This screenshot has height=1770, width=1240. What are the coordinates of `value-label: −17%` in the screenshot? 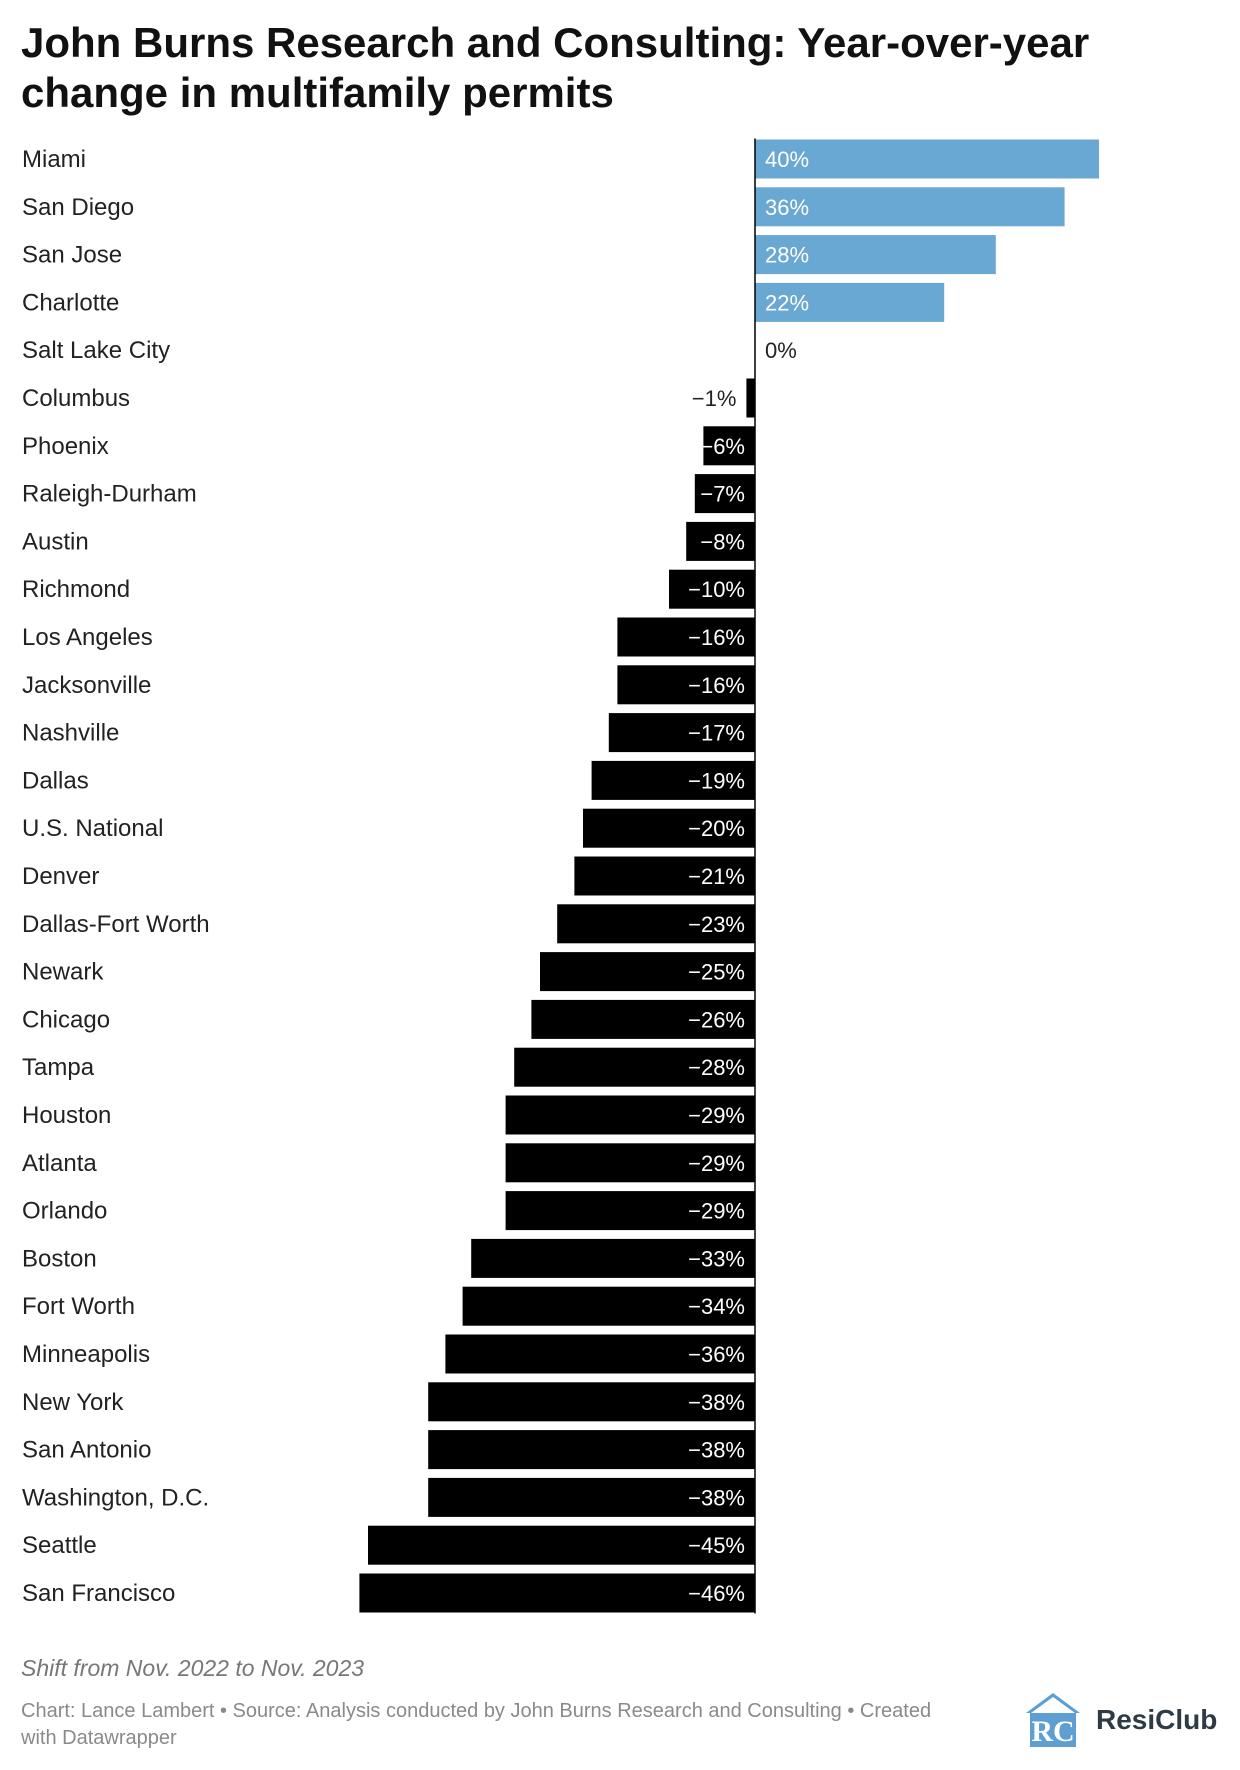 It's located at (716, 733).